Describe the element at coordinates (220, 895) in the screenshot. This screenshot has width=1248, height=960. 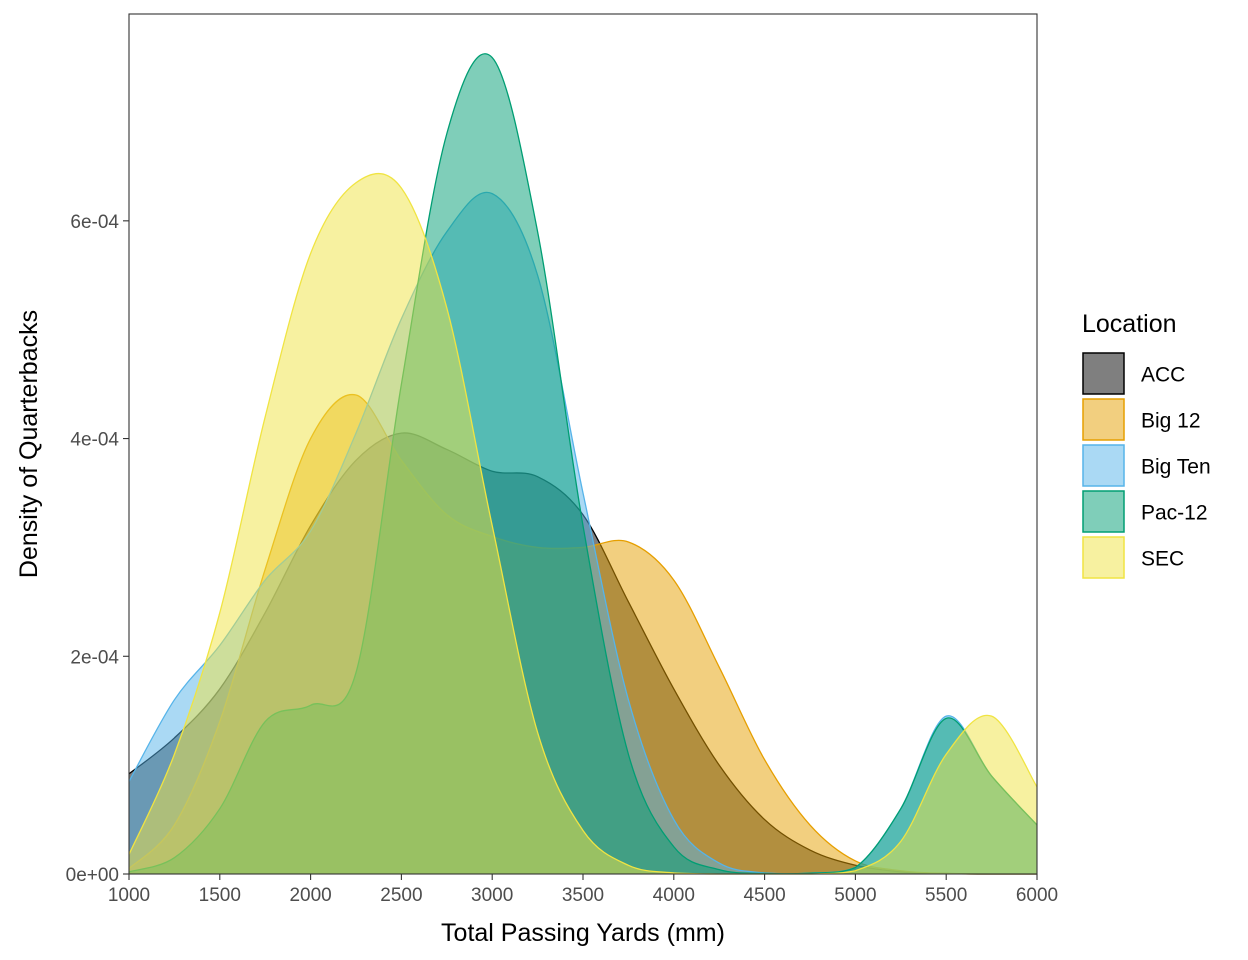
I see `x-tick-label: 1500` at that location.